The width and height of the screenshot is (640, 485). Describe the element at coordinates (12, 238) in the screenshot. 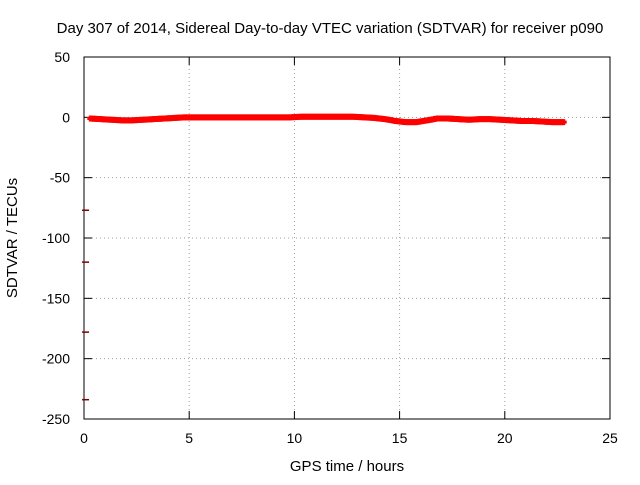

I see `y-axis-label: SDTVAR / TECUs` at that location.